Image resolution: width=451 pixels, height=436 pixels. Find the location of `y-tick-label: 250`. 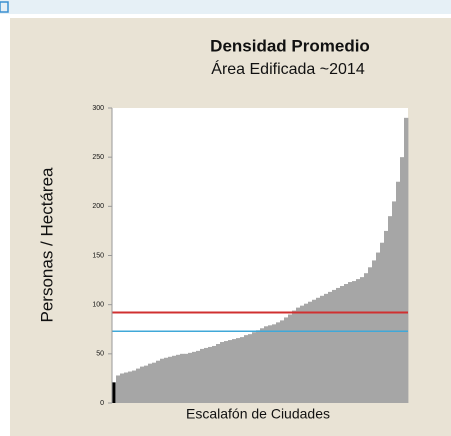

y-tick-label: 250 is located at coordinates (98, 157).